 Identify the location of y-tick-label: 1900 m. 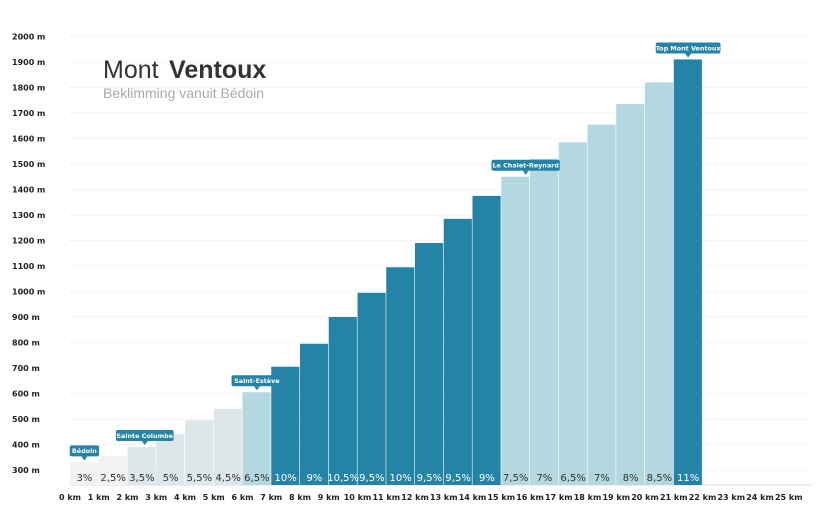
(28, 62).